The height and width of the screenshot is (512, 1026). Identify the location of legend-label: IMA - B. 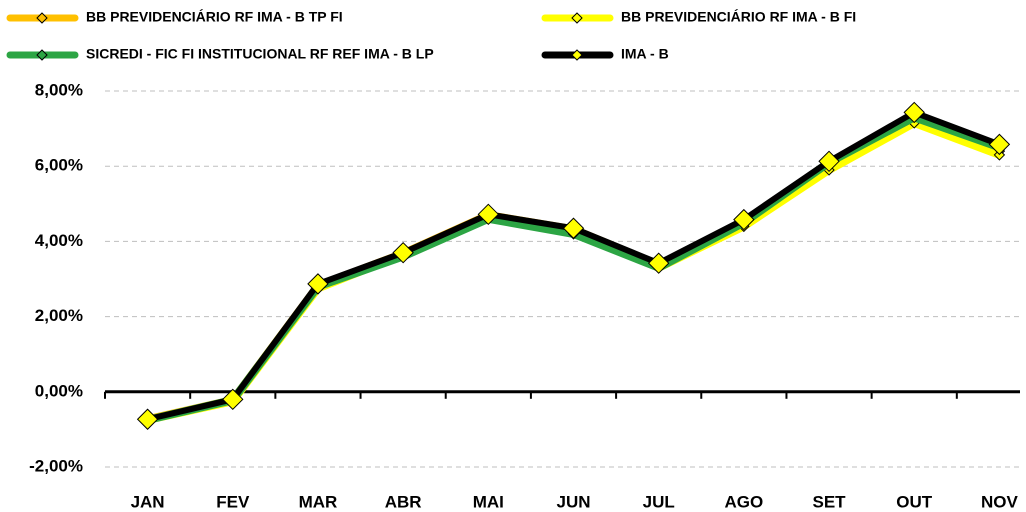
(645, 54).